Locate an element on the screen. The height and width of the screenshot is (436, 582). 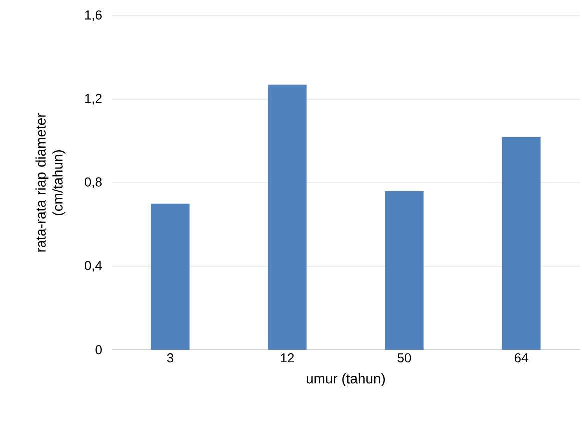
y-tick-label: 0,8 is located at coordinates (93, 183).